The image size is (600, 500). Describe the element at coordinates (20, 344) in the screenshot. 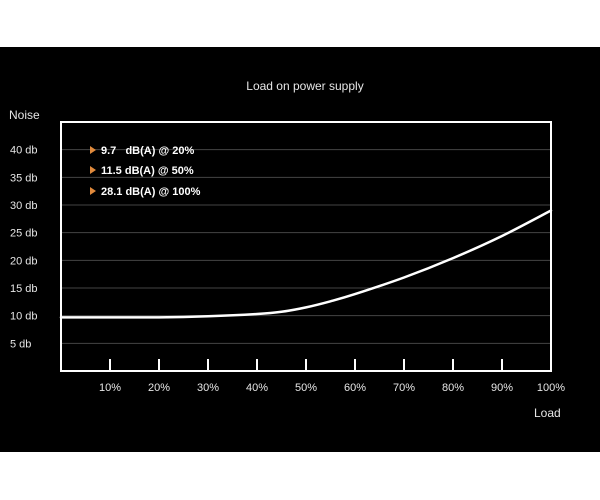

I see `y-tick-label: 5 db` at that location.